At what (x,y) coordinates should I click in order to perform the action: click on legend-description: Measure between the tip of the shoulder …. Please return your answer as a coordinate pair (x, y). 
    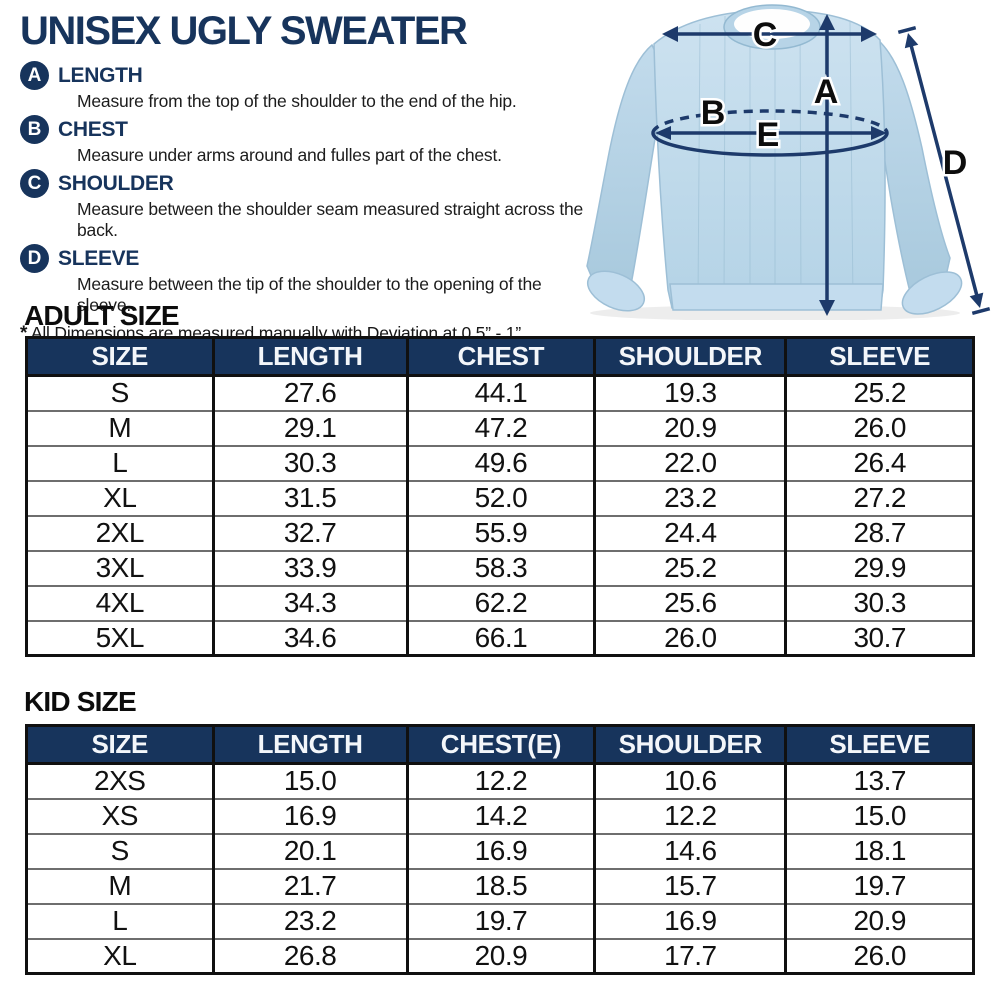
    Looking at the image, I should click on (309, 294).